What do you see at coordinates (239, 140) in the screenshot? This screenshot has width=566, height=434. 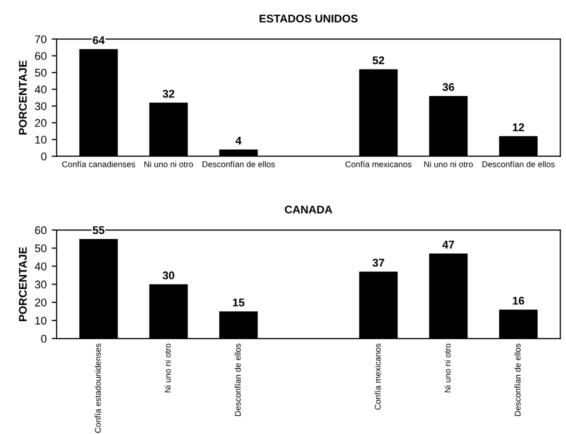 I see `data-label: 4` at bounding box center [239, 140].